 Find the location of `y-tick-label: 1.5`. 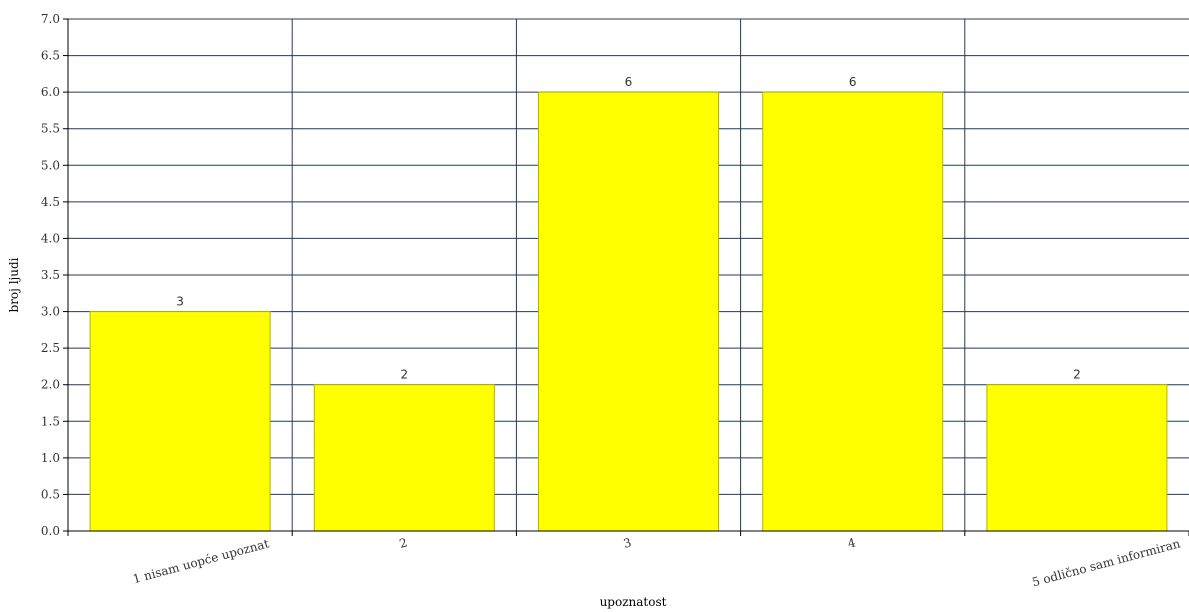

y-tick-label: 1.5 is located at coordinates (50, 421).